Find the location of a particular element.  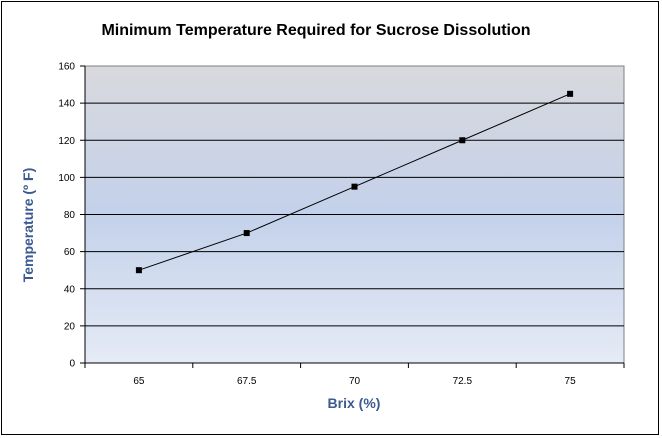

x-tick-label: 72.5 is located at coordinates (463, 381).